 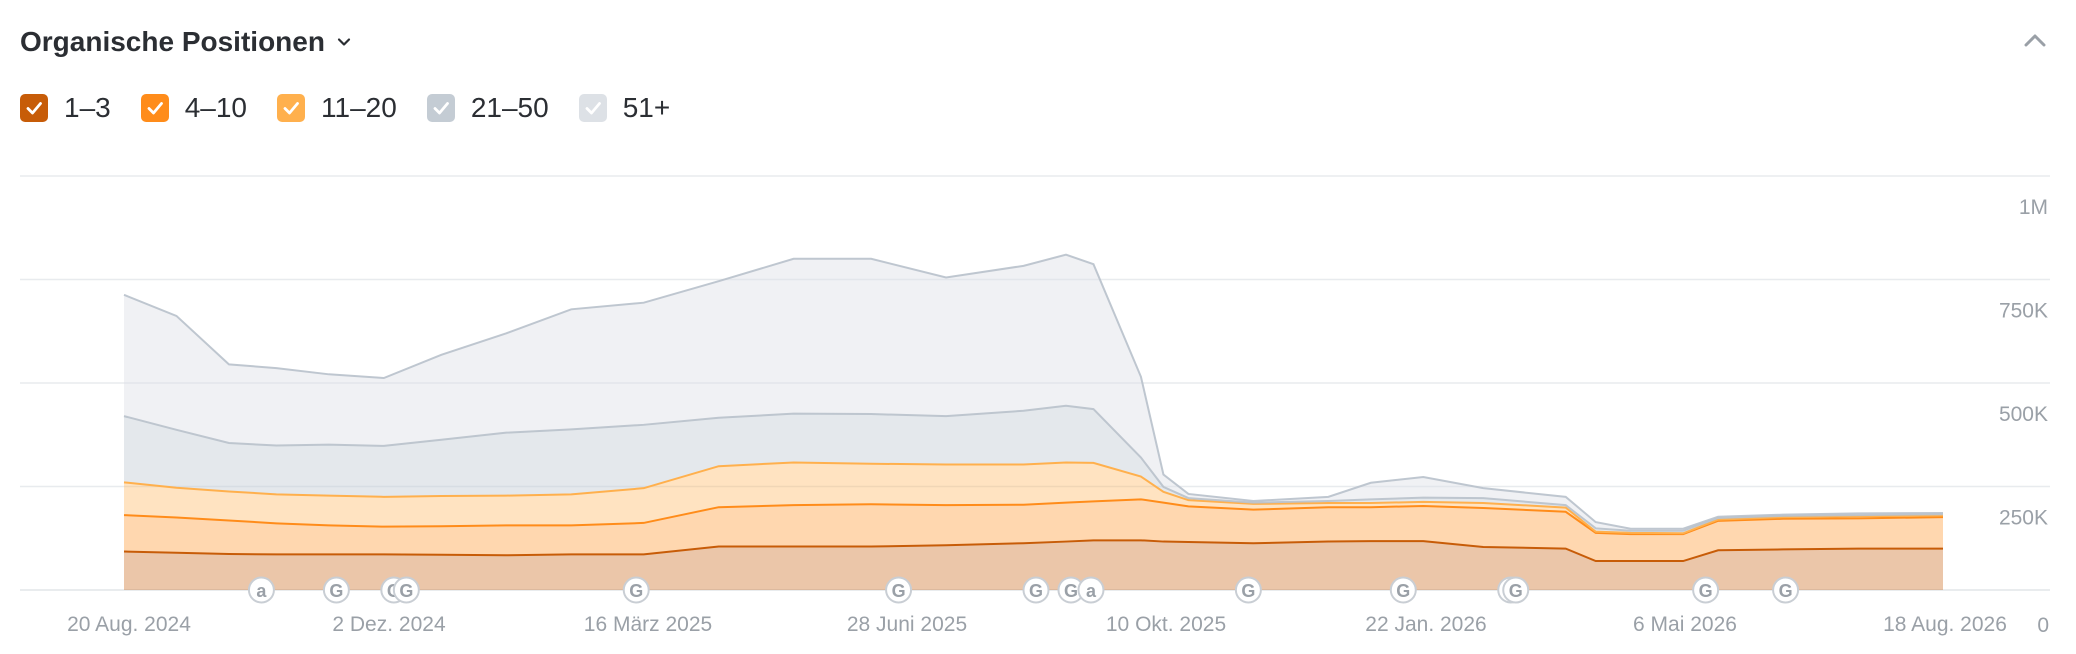 What do you see at coordinates (172, 41) in the screenshot?
I see `widget-title: Organische Positionen` at bounding box center [172, 41].